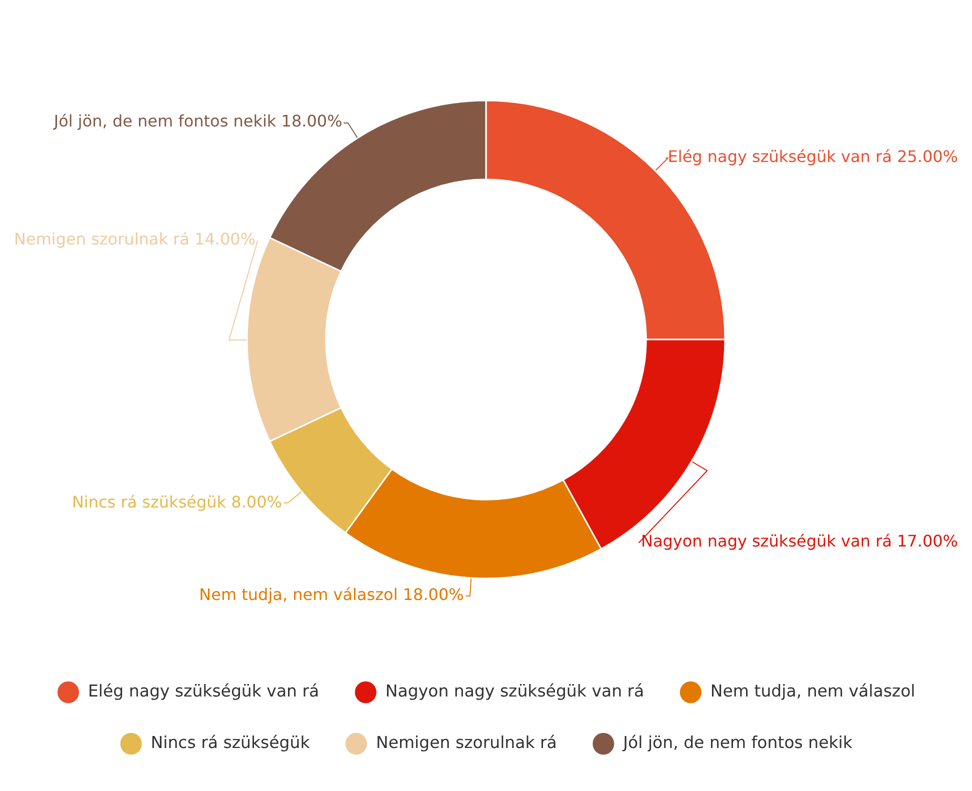 Image resolution: width=972 pixels, height=791 pixels. What do you see at coordinates (737, 742) in the screenshot?
I see `legend-label: Jól jön, de nem fontos nekik` at bounding box center [737, 742].